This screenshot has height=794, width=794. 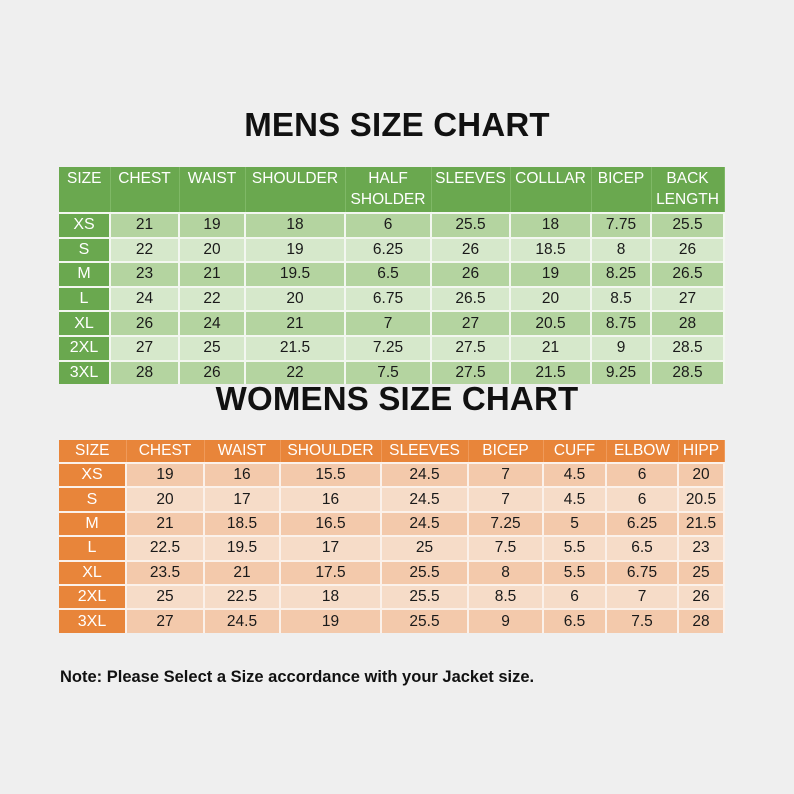 What do you see at coordinates (506, 548) in the screenshot?
I see `womens-measurement-cell: 7.5` at bounding box center [506, 548].